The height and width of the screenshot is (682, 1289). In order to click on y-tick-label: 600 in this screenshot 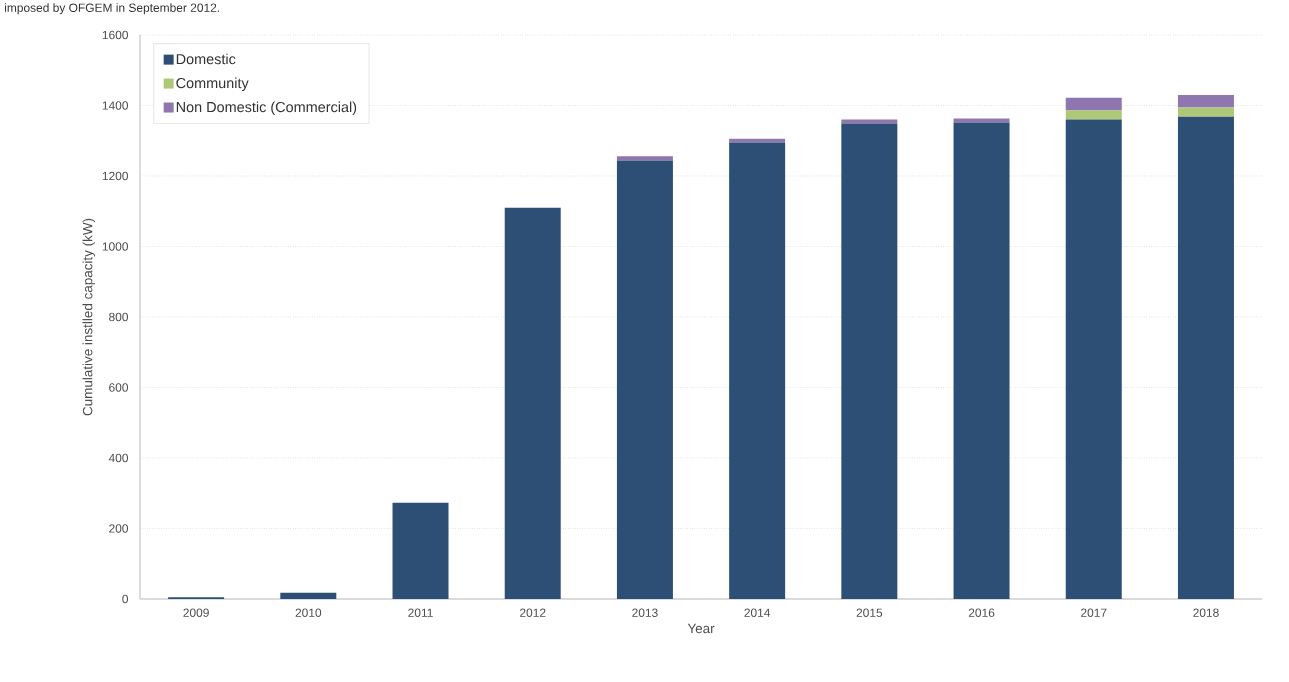, I will do `click(119, 387)`.